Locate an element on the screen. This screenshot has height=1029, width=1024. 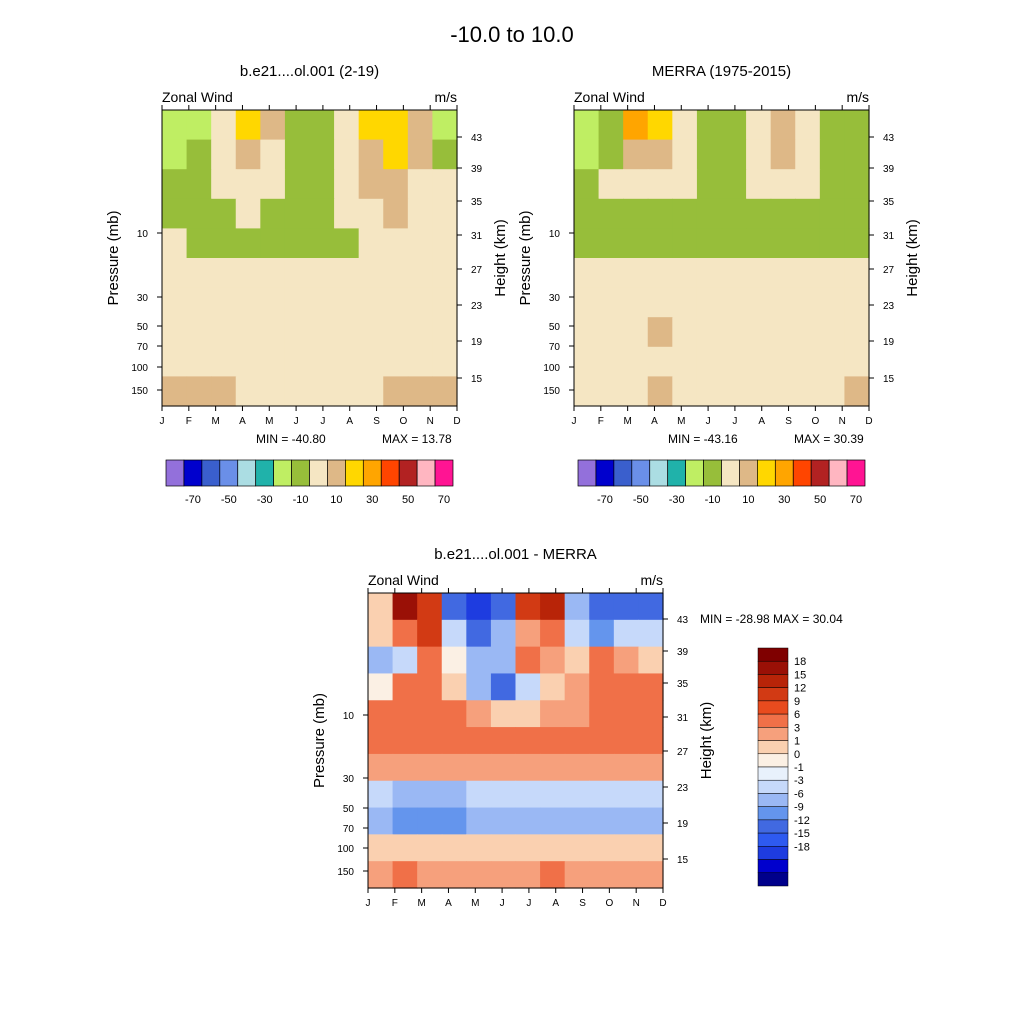
panel1-pressure-tick-label: 30 is located at coordinates (143, 298).